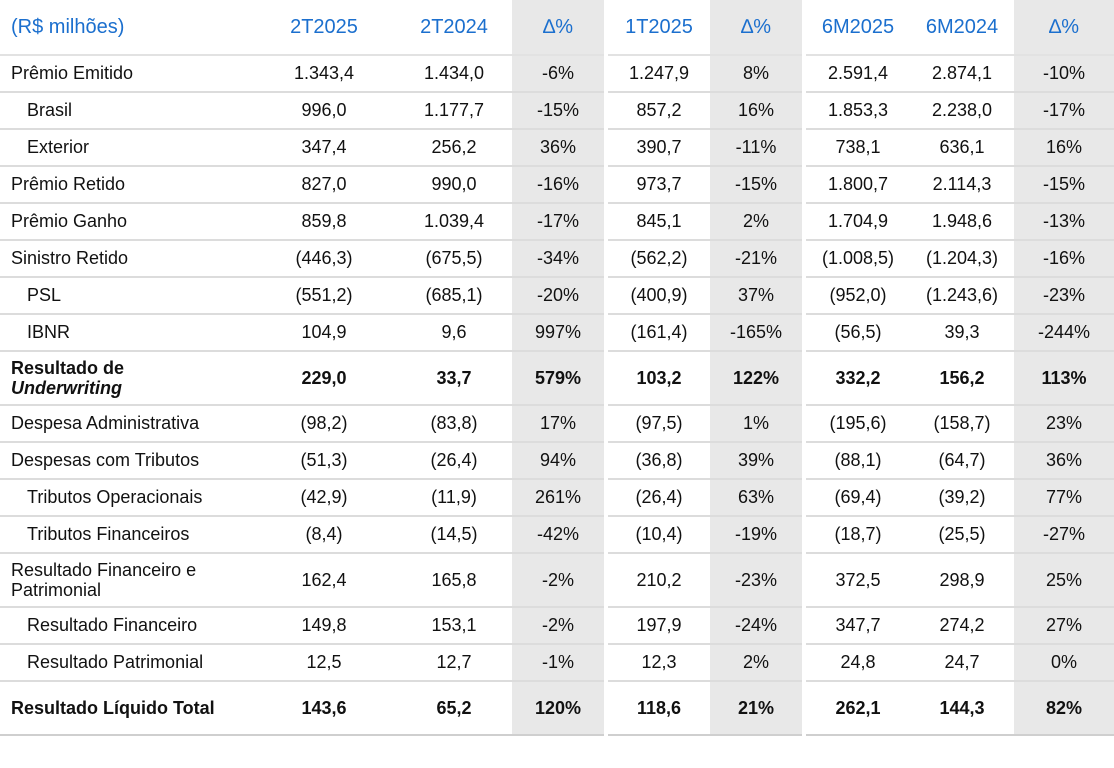  What do you see at coordinates (324, 461) in the screenshot?
I see `cell-2t2025: (51,3)` at bounding box center [324, 461].